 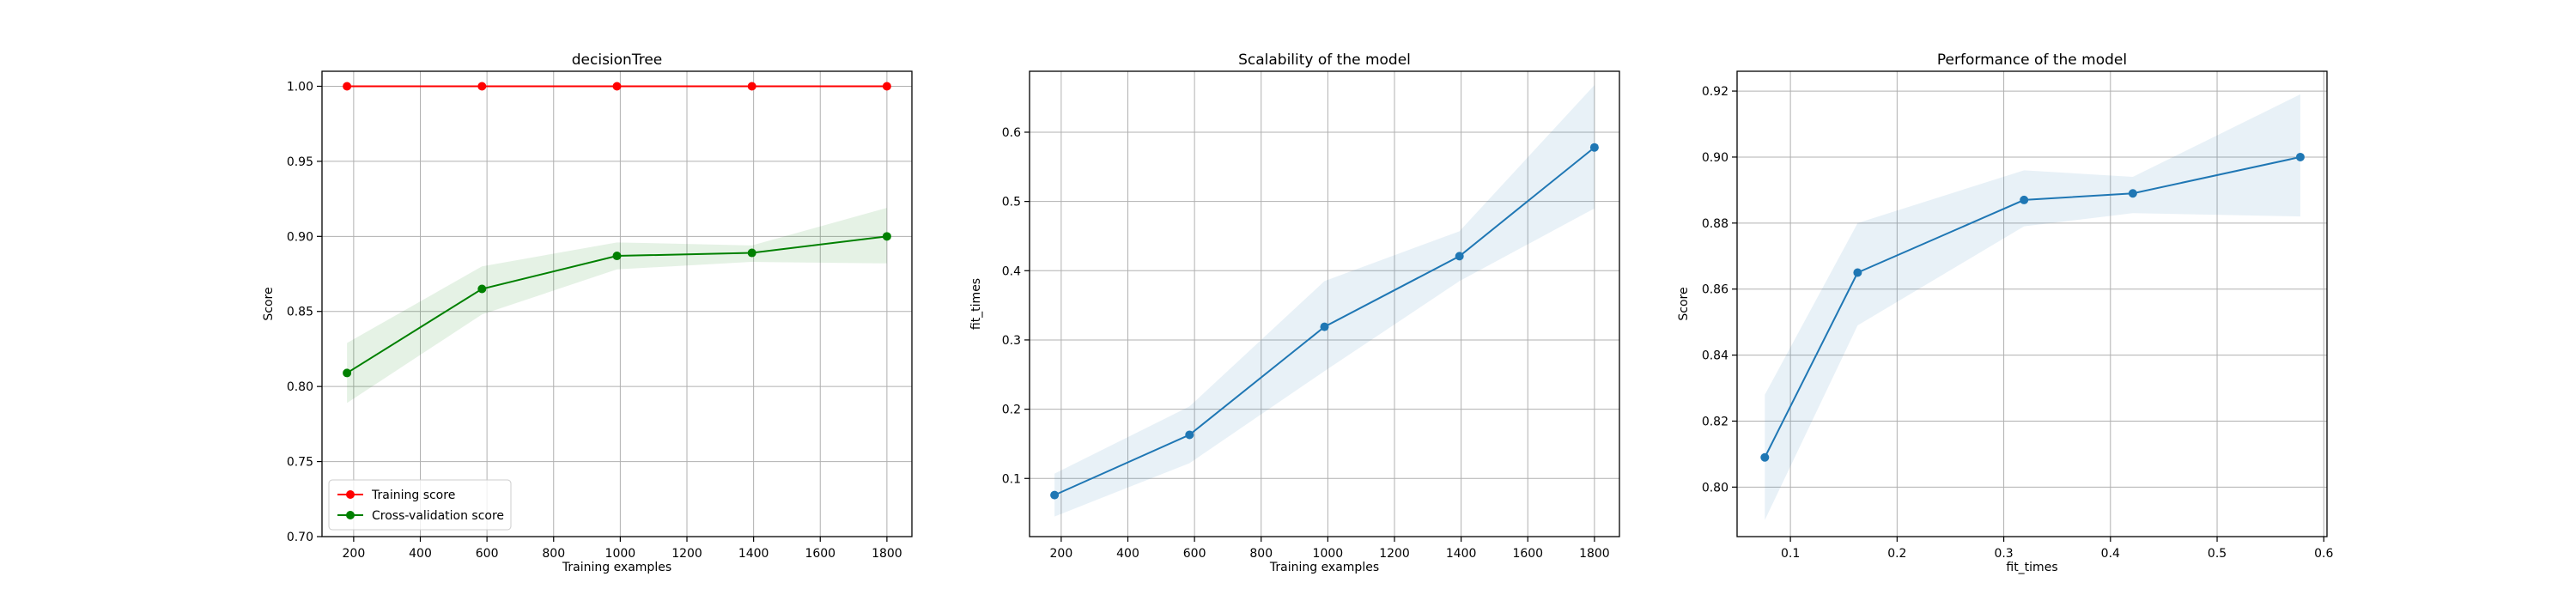 I want to click on tick-label-y: 0.82, so click(x=1715, y=421).